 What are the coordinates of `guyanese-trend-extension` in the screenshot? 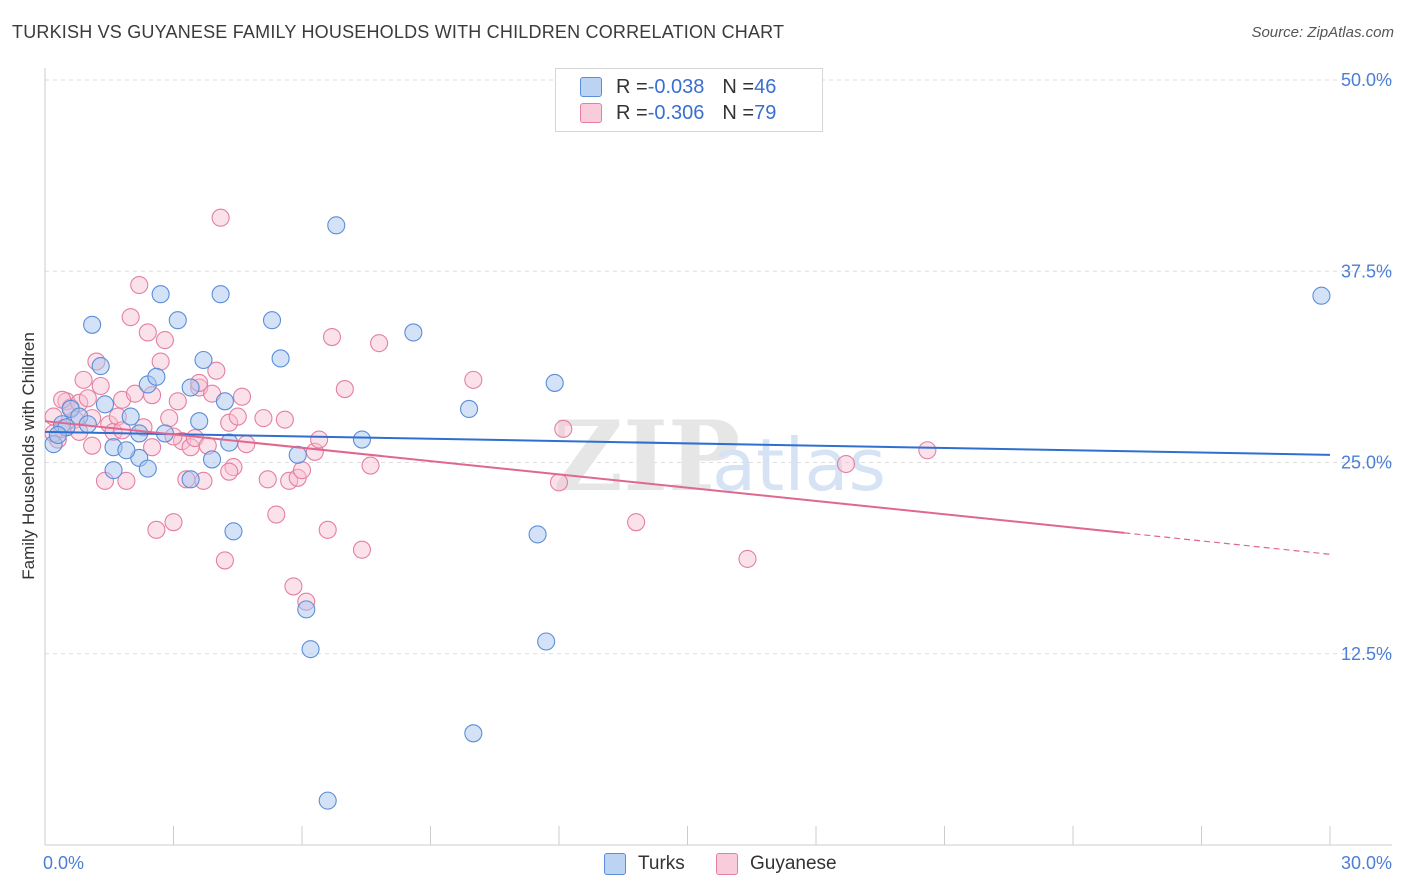 It's located at (1227, 543).